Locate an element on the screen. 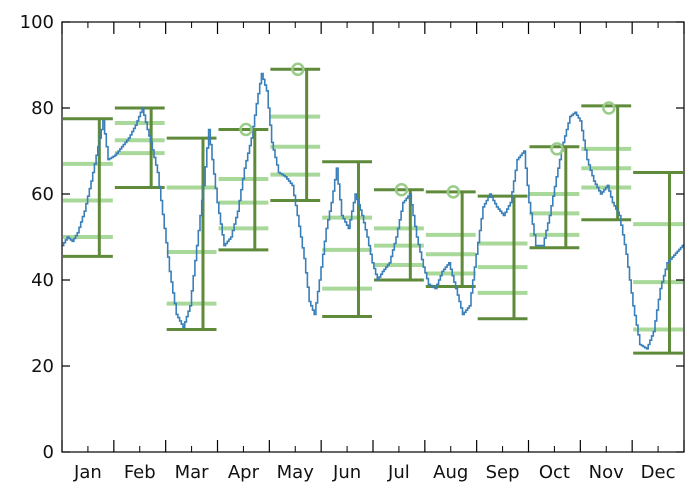 The image size is (692, 487). x-tick-label-may: May is located at coordinates (296, 472).